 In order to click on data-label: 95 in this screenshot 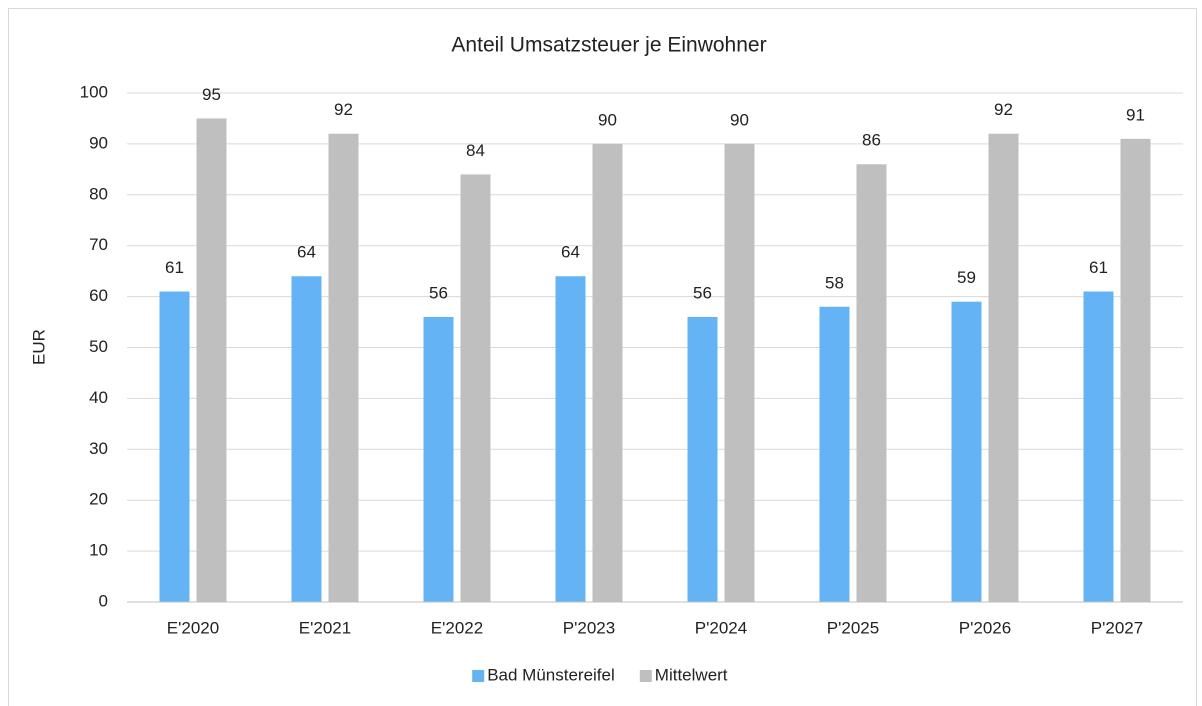, I will do `click(211, 94)`.